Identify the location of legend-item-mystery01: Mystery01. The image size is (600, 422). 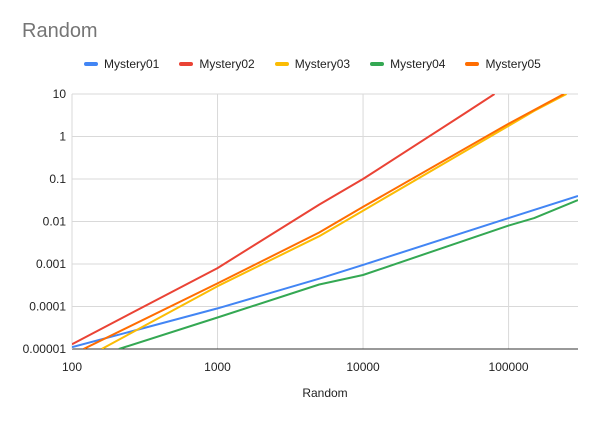
(121, 64).